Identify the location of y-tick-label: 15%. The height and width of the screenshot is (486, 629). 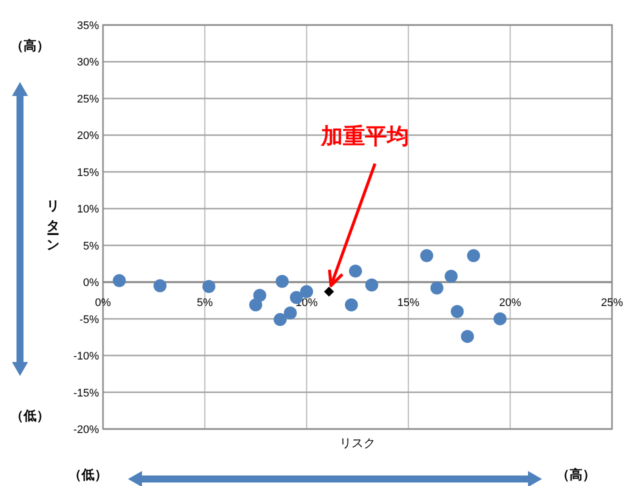
(88, 172).